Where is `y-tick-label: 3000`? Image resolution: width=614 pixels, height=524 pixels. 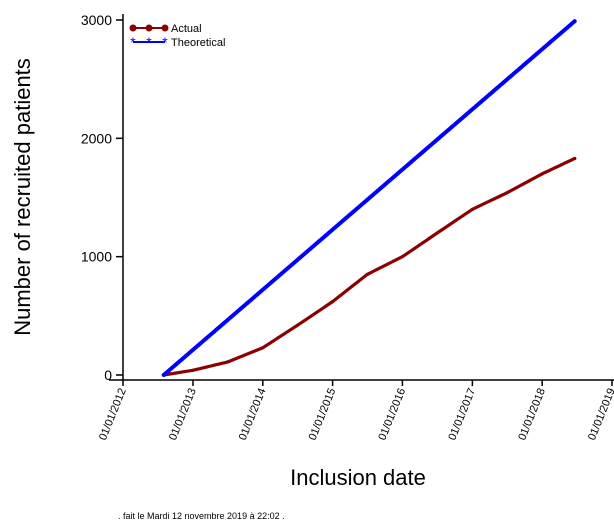
y-tick-label: 3000 is located at coordinates (96, 20).